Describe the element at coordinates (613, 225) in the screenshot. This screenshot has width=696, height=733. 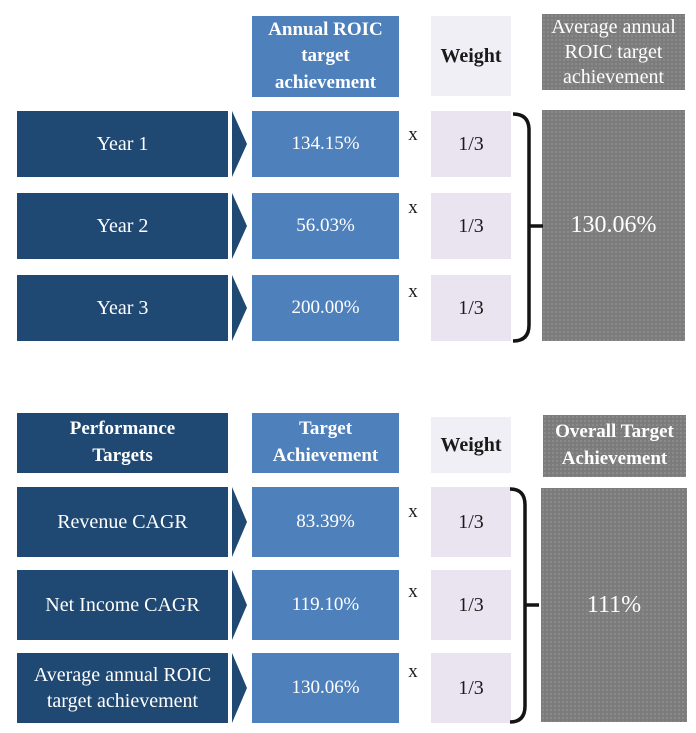
I see `average-roic-result: 130.06%` at that location.